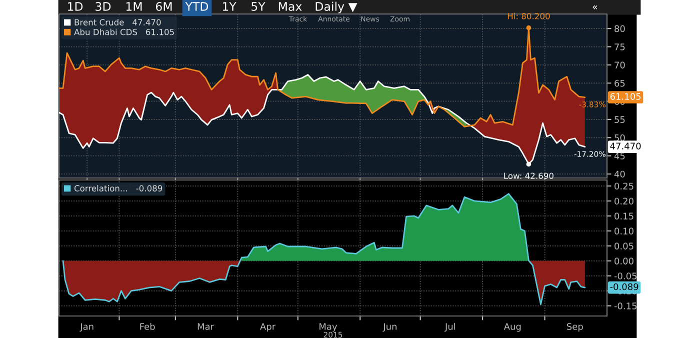 The height and width of the screenshot is (338, 692). I want to click on text: Daily ▼, so click(337, 8).